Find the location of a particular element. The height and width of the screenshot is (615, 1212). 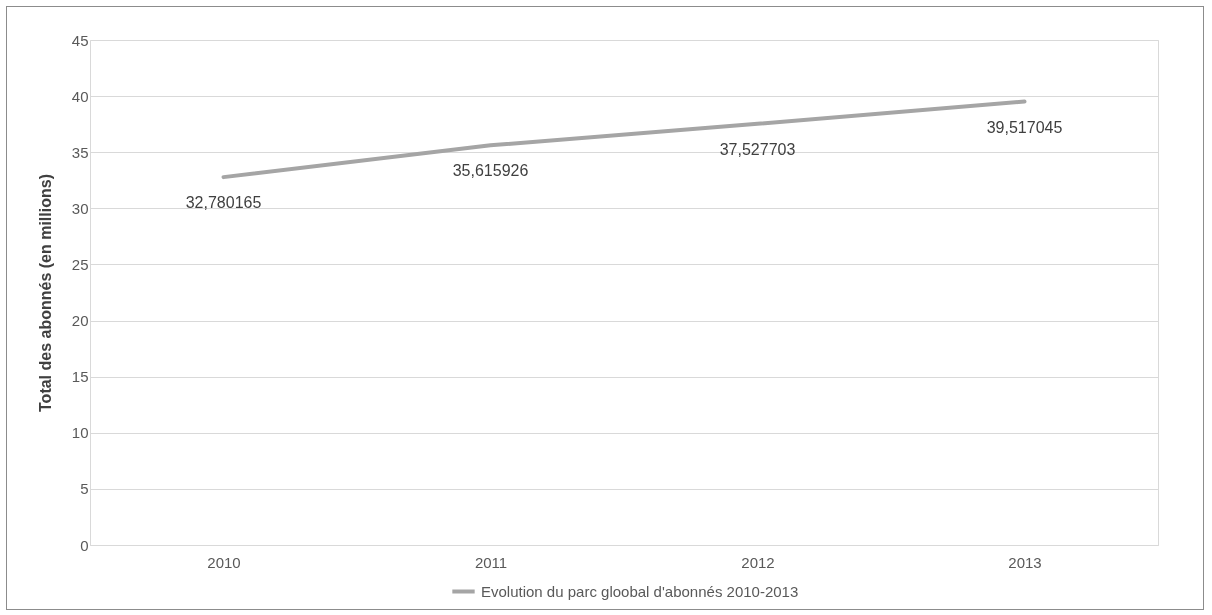

y-tick-label: 5 is located at coordinates (84, 489).